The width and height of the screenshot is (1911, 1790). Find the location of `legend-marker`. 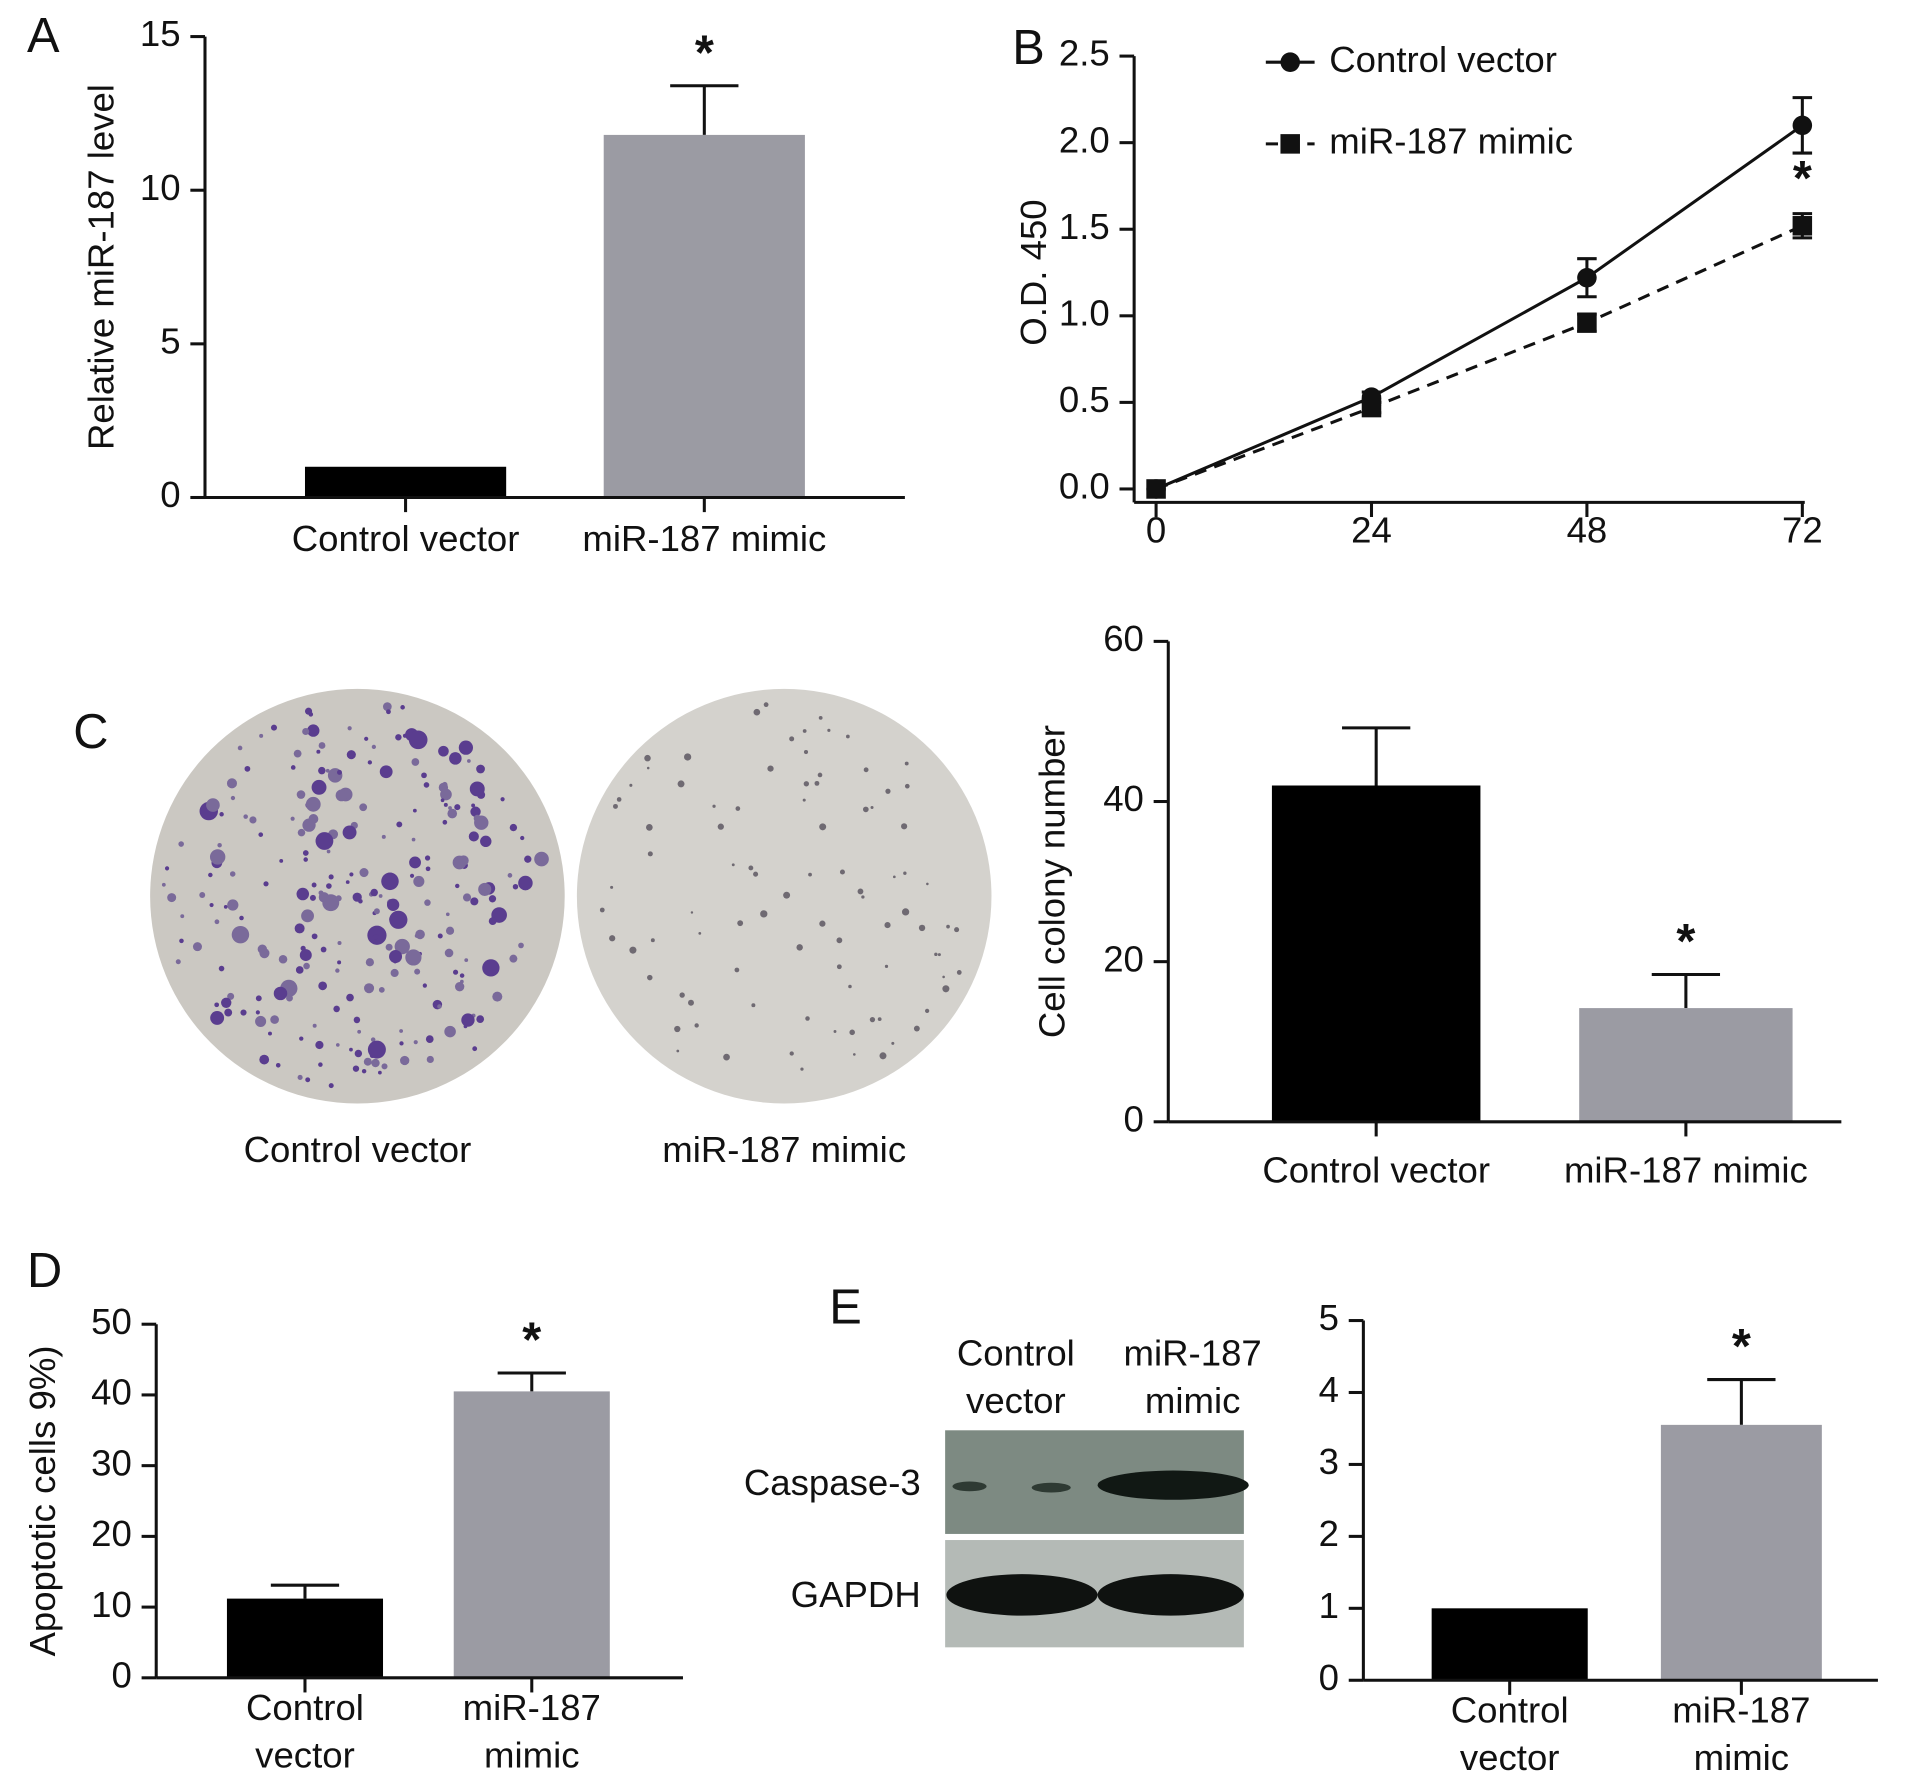

legend-marker is located at coordinates (1290, 62).